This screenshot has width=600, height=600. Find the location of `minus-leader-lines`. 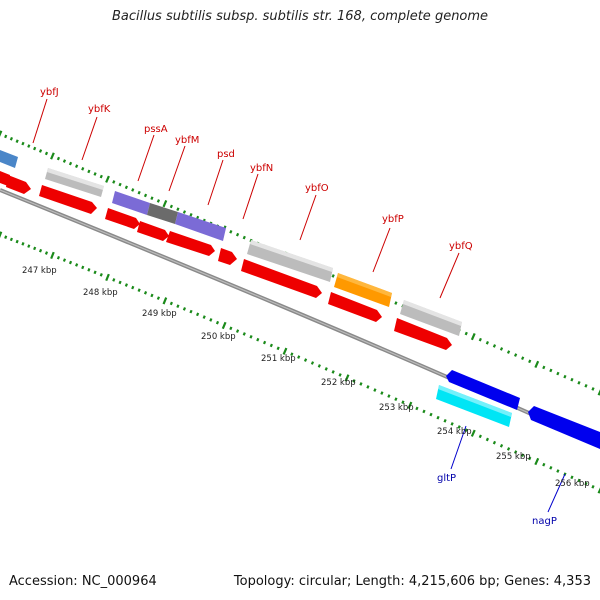

minus-leader-lines is located at coordinates (508, 469).